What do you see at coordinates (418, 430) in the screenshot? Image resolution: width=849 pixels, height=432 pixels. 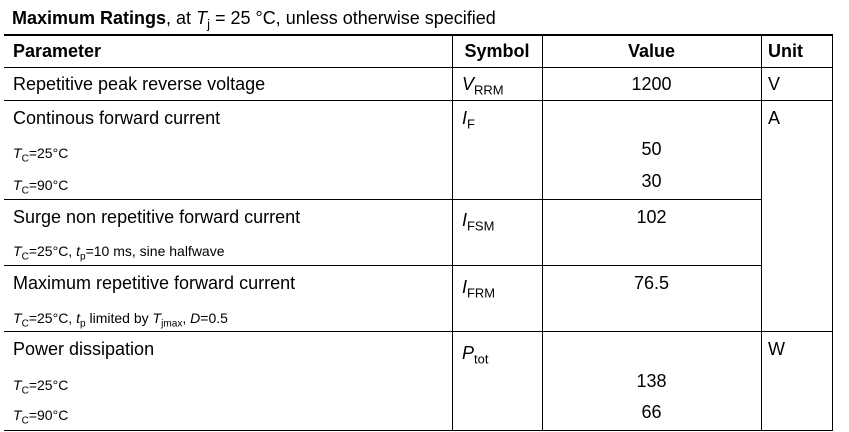 I see `table-bottom-border` at bounding box center [418, 430].